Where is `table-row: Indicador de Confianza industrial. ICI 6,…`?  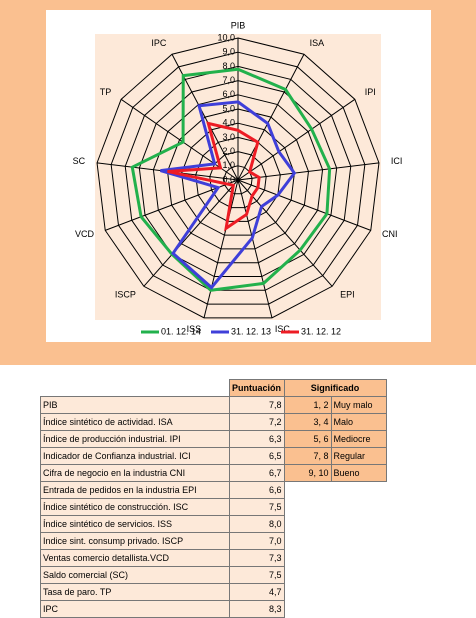
table-row: Indicador de Confianza industrial. ICI 6,… is located at coordinates (213, 456).